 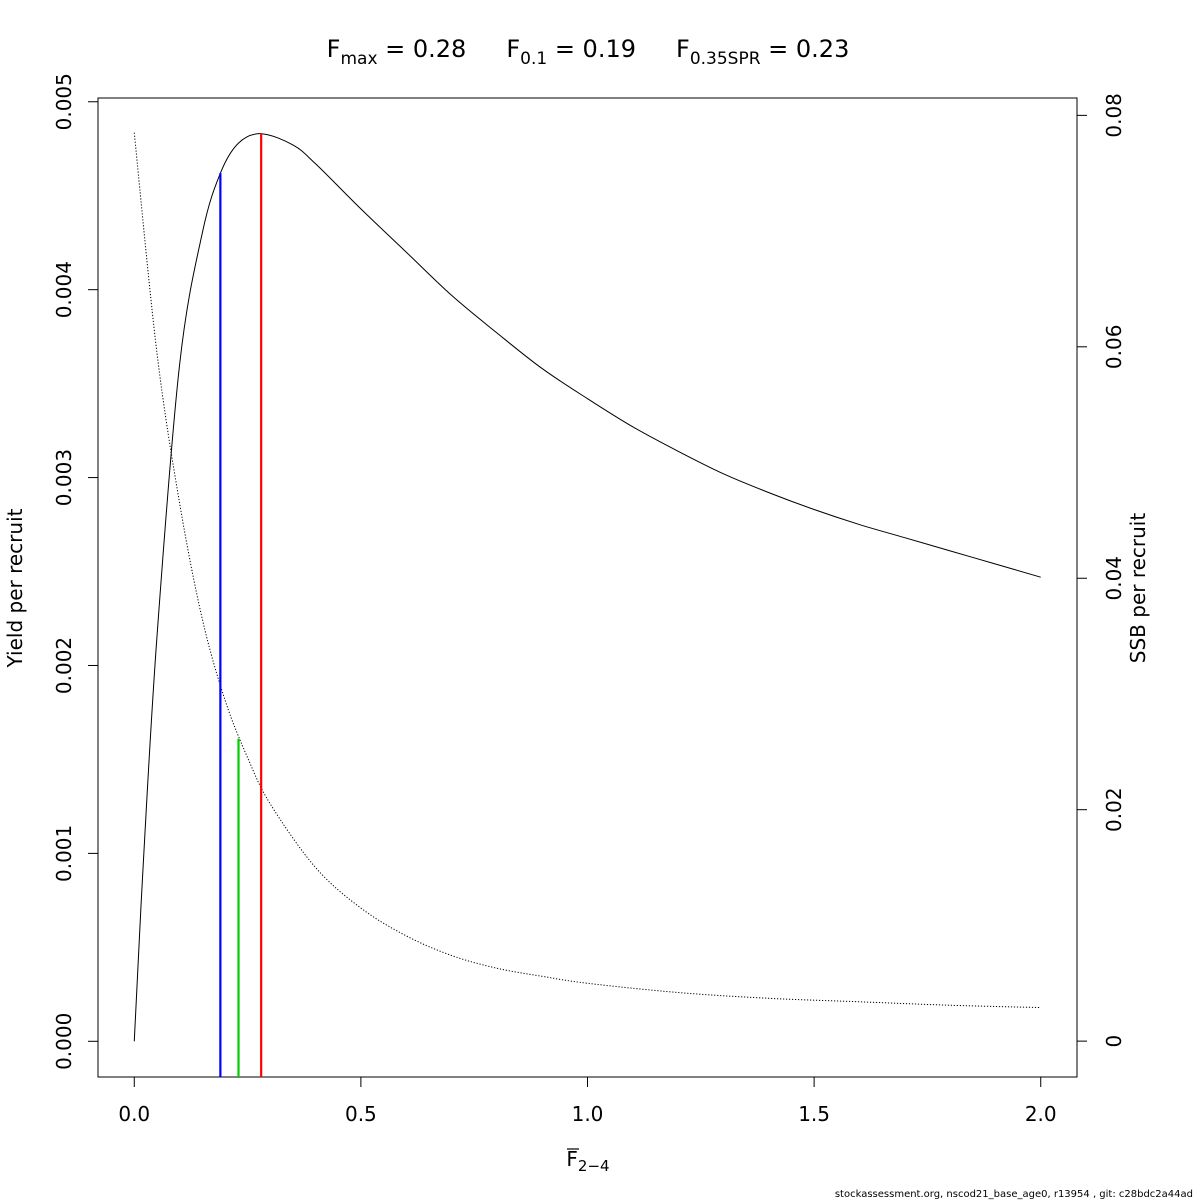 What do you see at coordinates (572, 1159) in the screenshot?
I see `x-axis-label-symbol: F` at bounding box center [572, 1159].